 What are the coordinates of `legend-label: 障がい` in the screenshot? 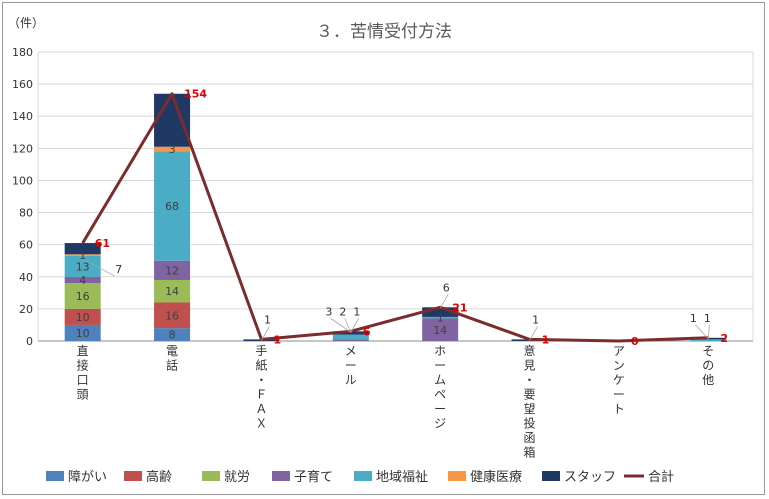 It's located at (87, 477).